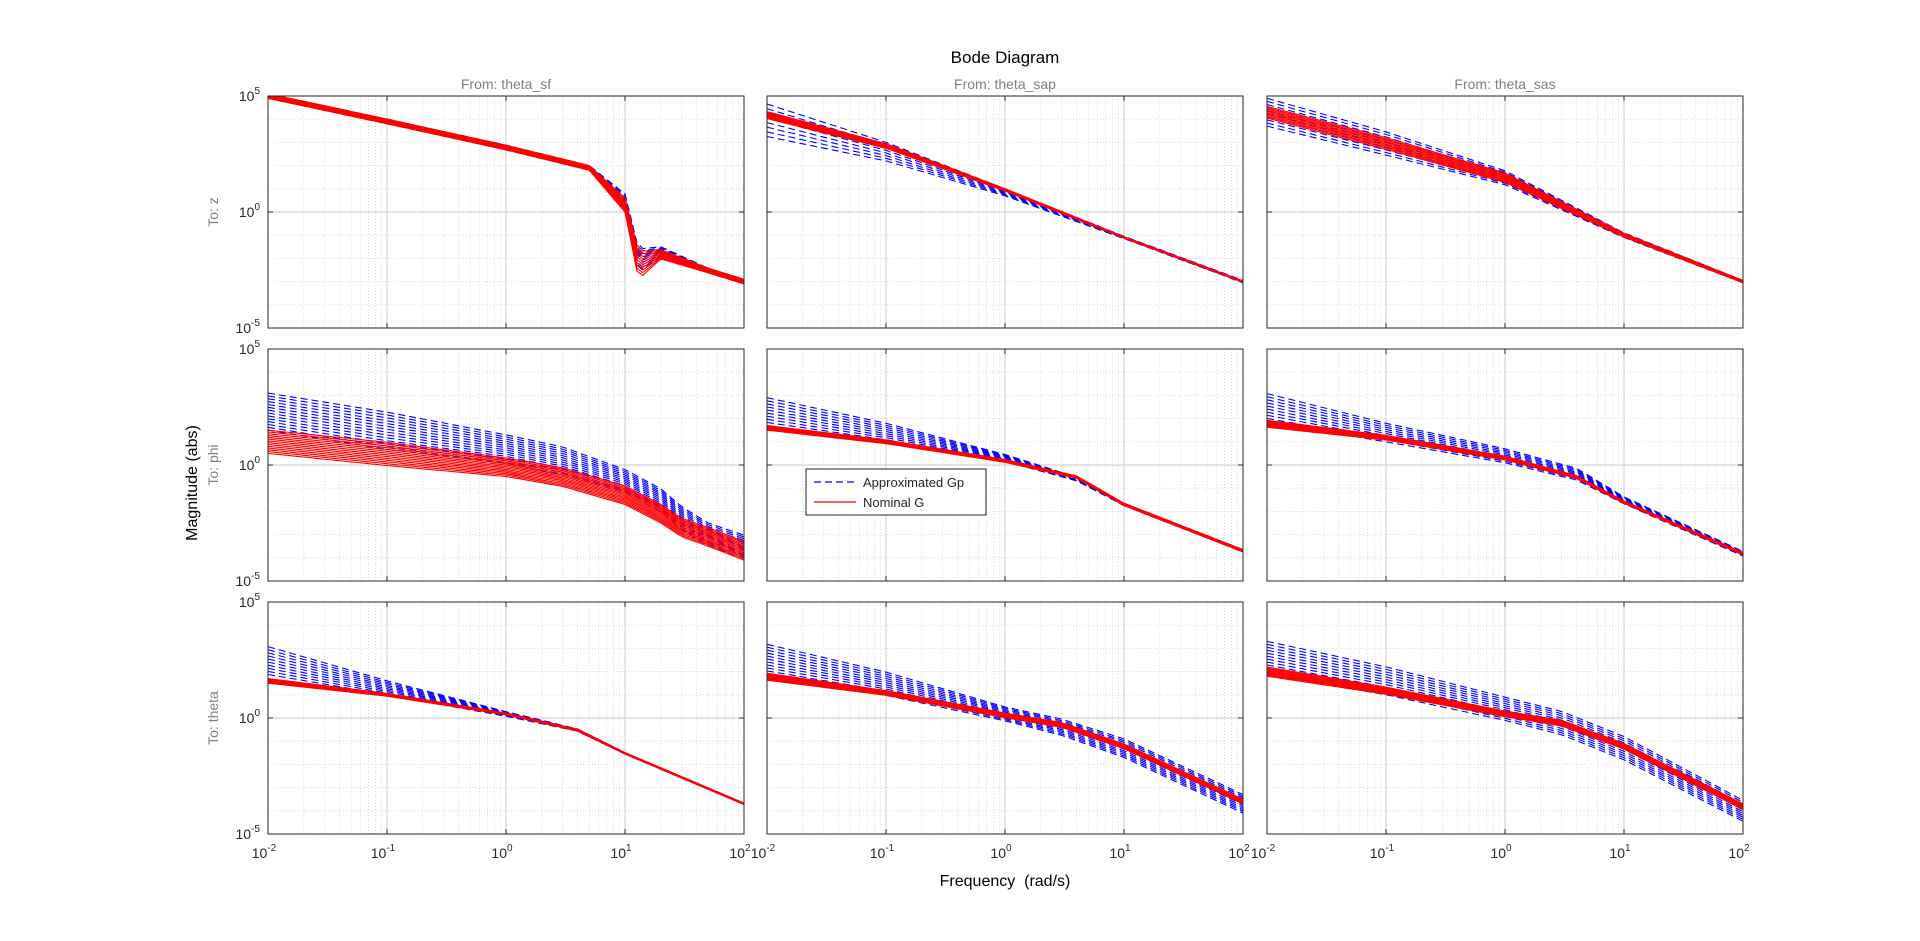 Image resolution: width=1920 pixels, height=941 pixels. I want to click on panel-r0-c0: 10⁵ 10⁰ 10⁻⁵ To: z From: theta_sf, so click(475, 206).